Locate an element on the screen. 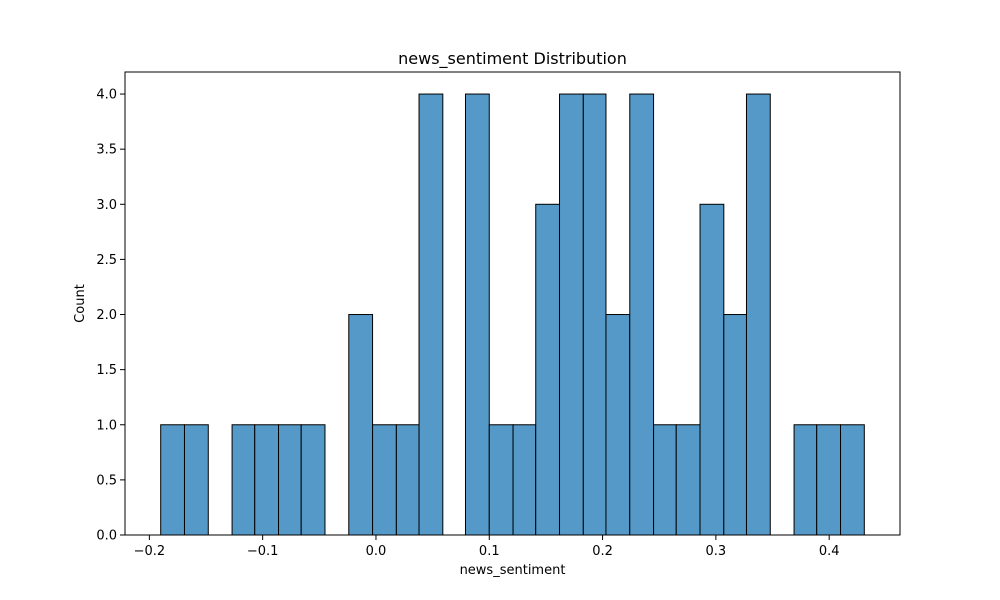 Image resolution: width=1000 pixels, height=600 pixels. y-axis-ticks: 0.0 0.5 1.0 1.5 2.0 2.5 3.0 3.5 4.0 is located at coordinates (110, 316).